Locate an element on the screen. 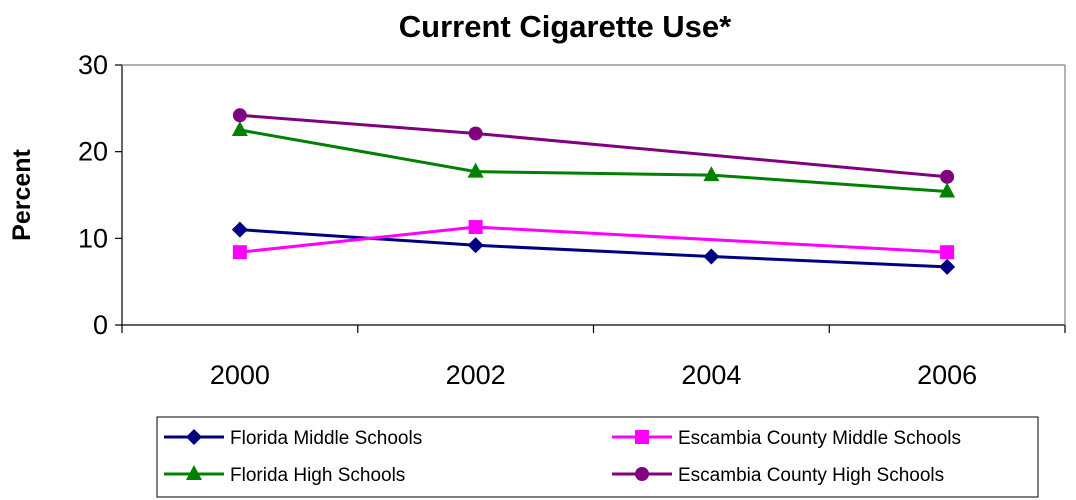 This screenshot has height=500, width=1076. y-tick-label: 20 is located at coordinates (93, 152).